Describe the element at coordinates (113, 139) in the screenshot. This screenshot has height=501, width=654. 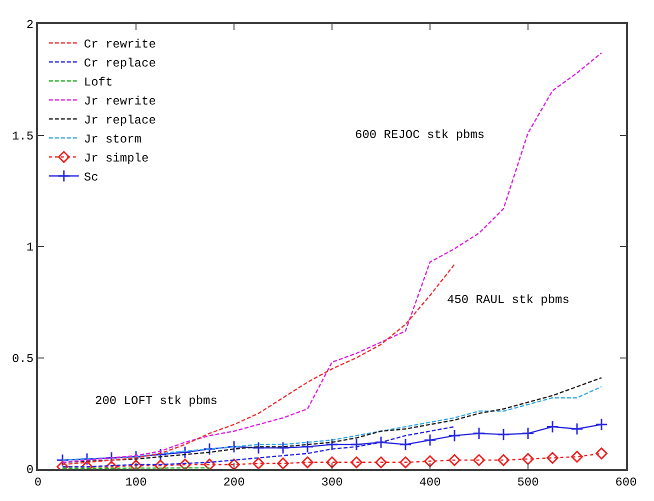
I see `legend-label: Jr storm` at that location.